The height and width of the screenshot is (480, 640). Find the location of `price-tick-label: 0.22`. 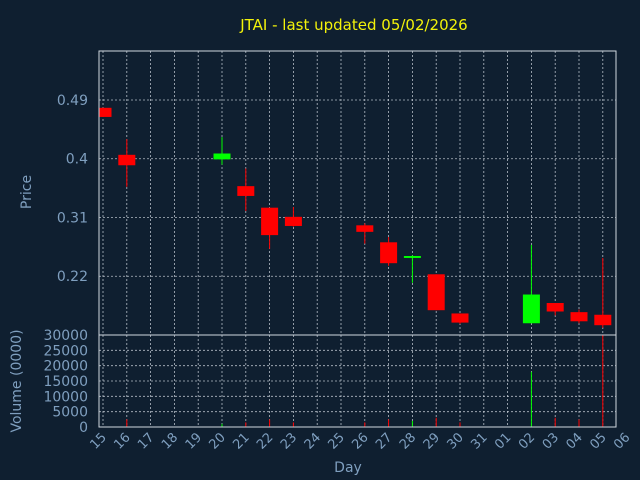

price-tick-label: 0.22 is located at coordinates (72, 277).